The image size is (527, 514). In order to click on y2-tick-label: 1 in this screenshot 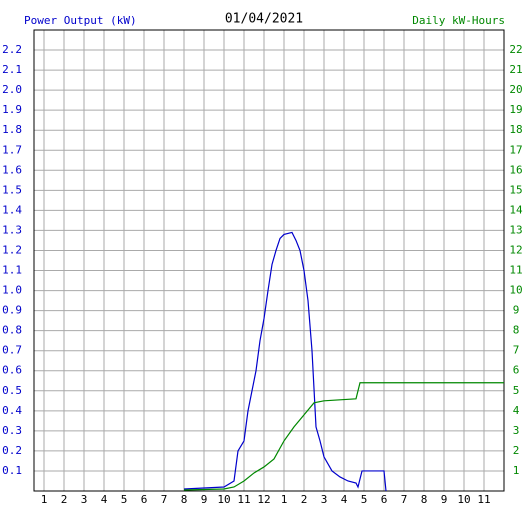, I will do `click(516, 470)`.